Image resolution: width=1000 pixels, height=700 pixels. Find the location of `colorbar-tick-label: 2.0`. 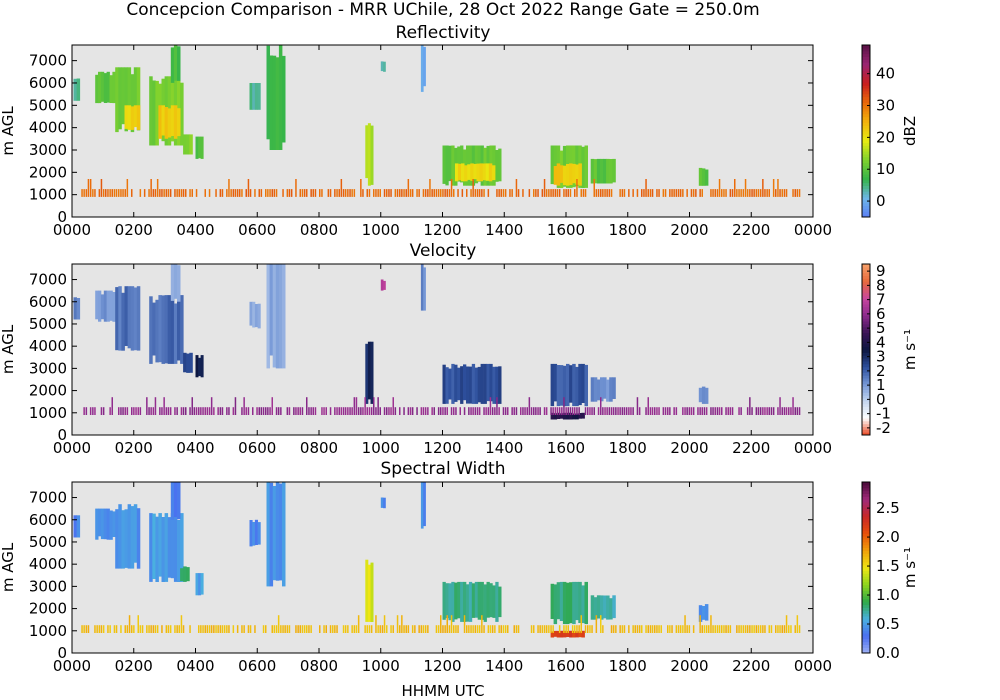

colorbar-tick-label: 2.0 is located at coordinates (888, 537).